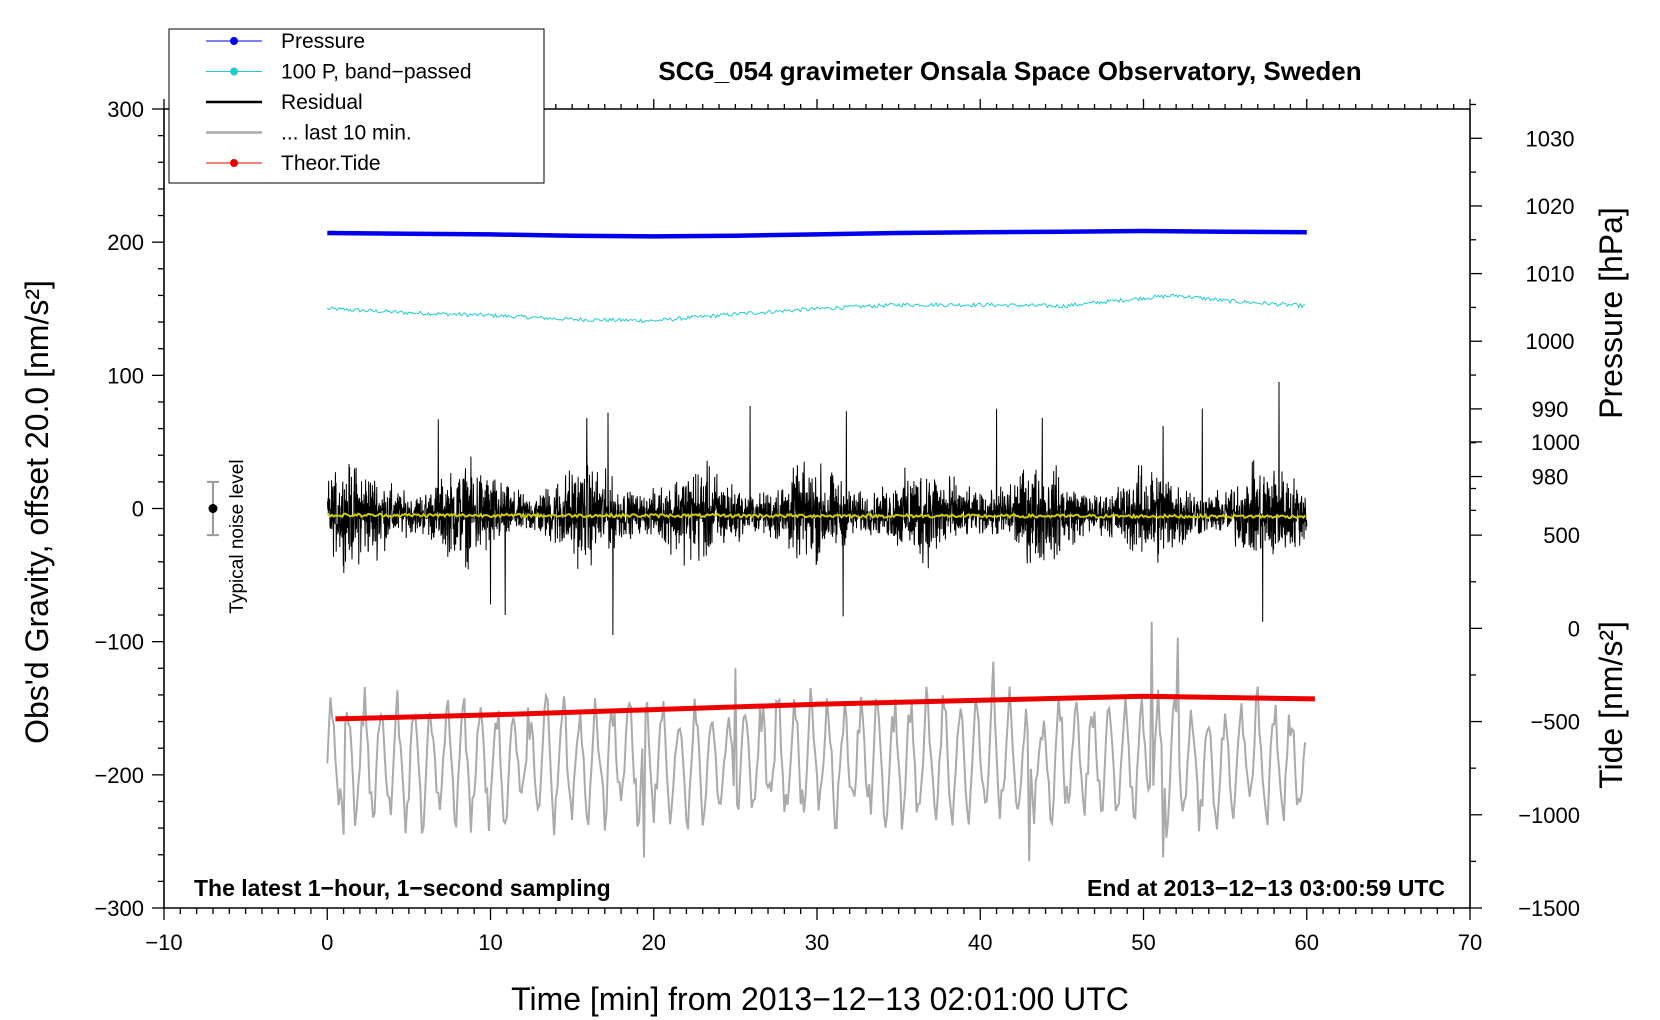  Describe the element at coordinates (125, 109) in the screenshot. I see `y-left-tick-label: 300` at that location.